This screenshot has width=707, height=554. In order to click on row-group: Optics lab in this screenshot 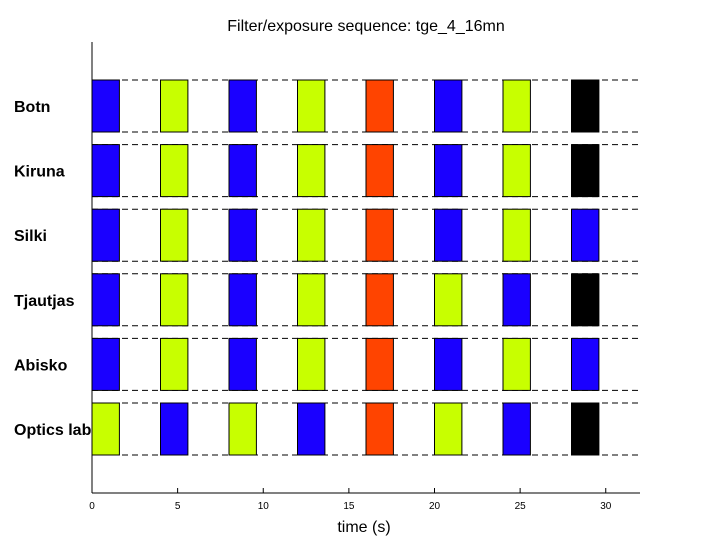, I will do `click(327, 429)`.